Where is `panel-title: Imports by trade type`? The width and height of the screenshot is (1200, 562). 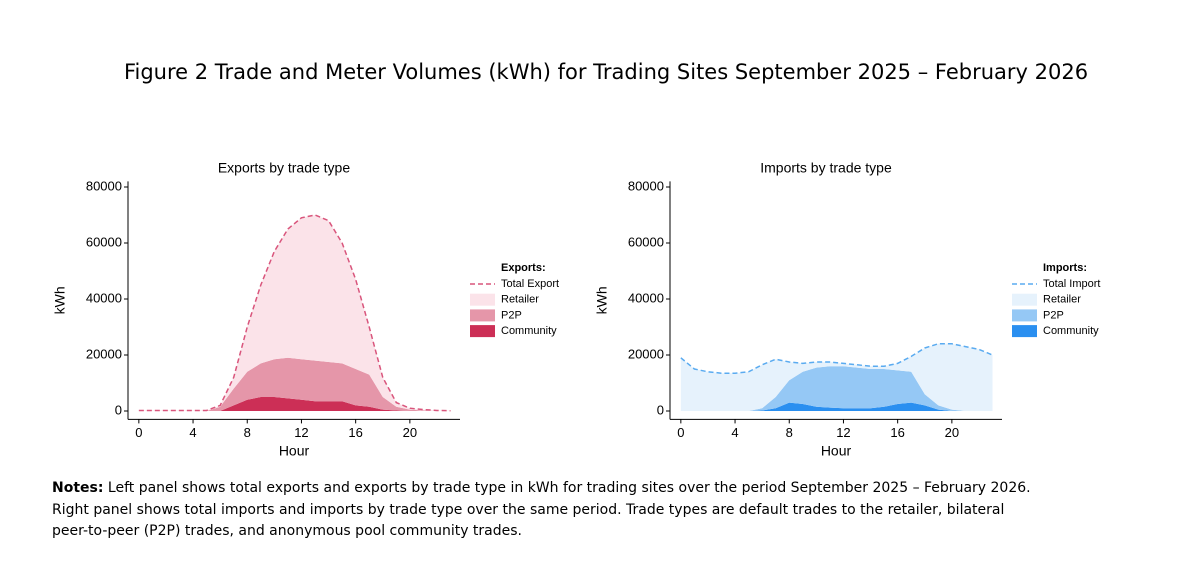 panel-title: Imports by trade type is located at coordinates (826, 168).